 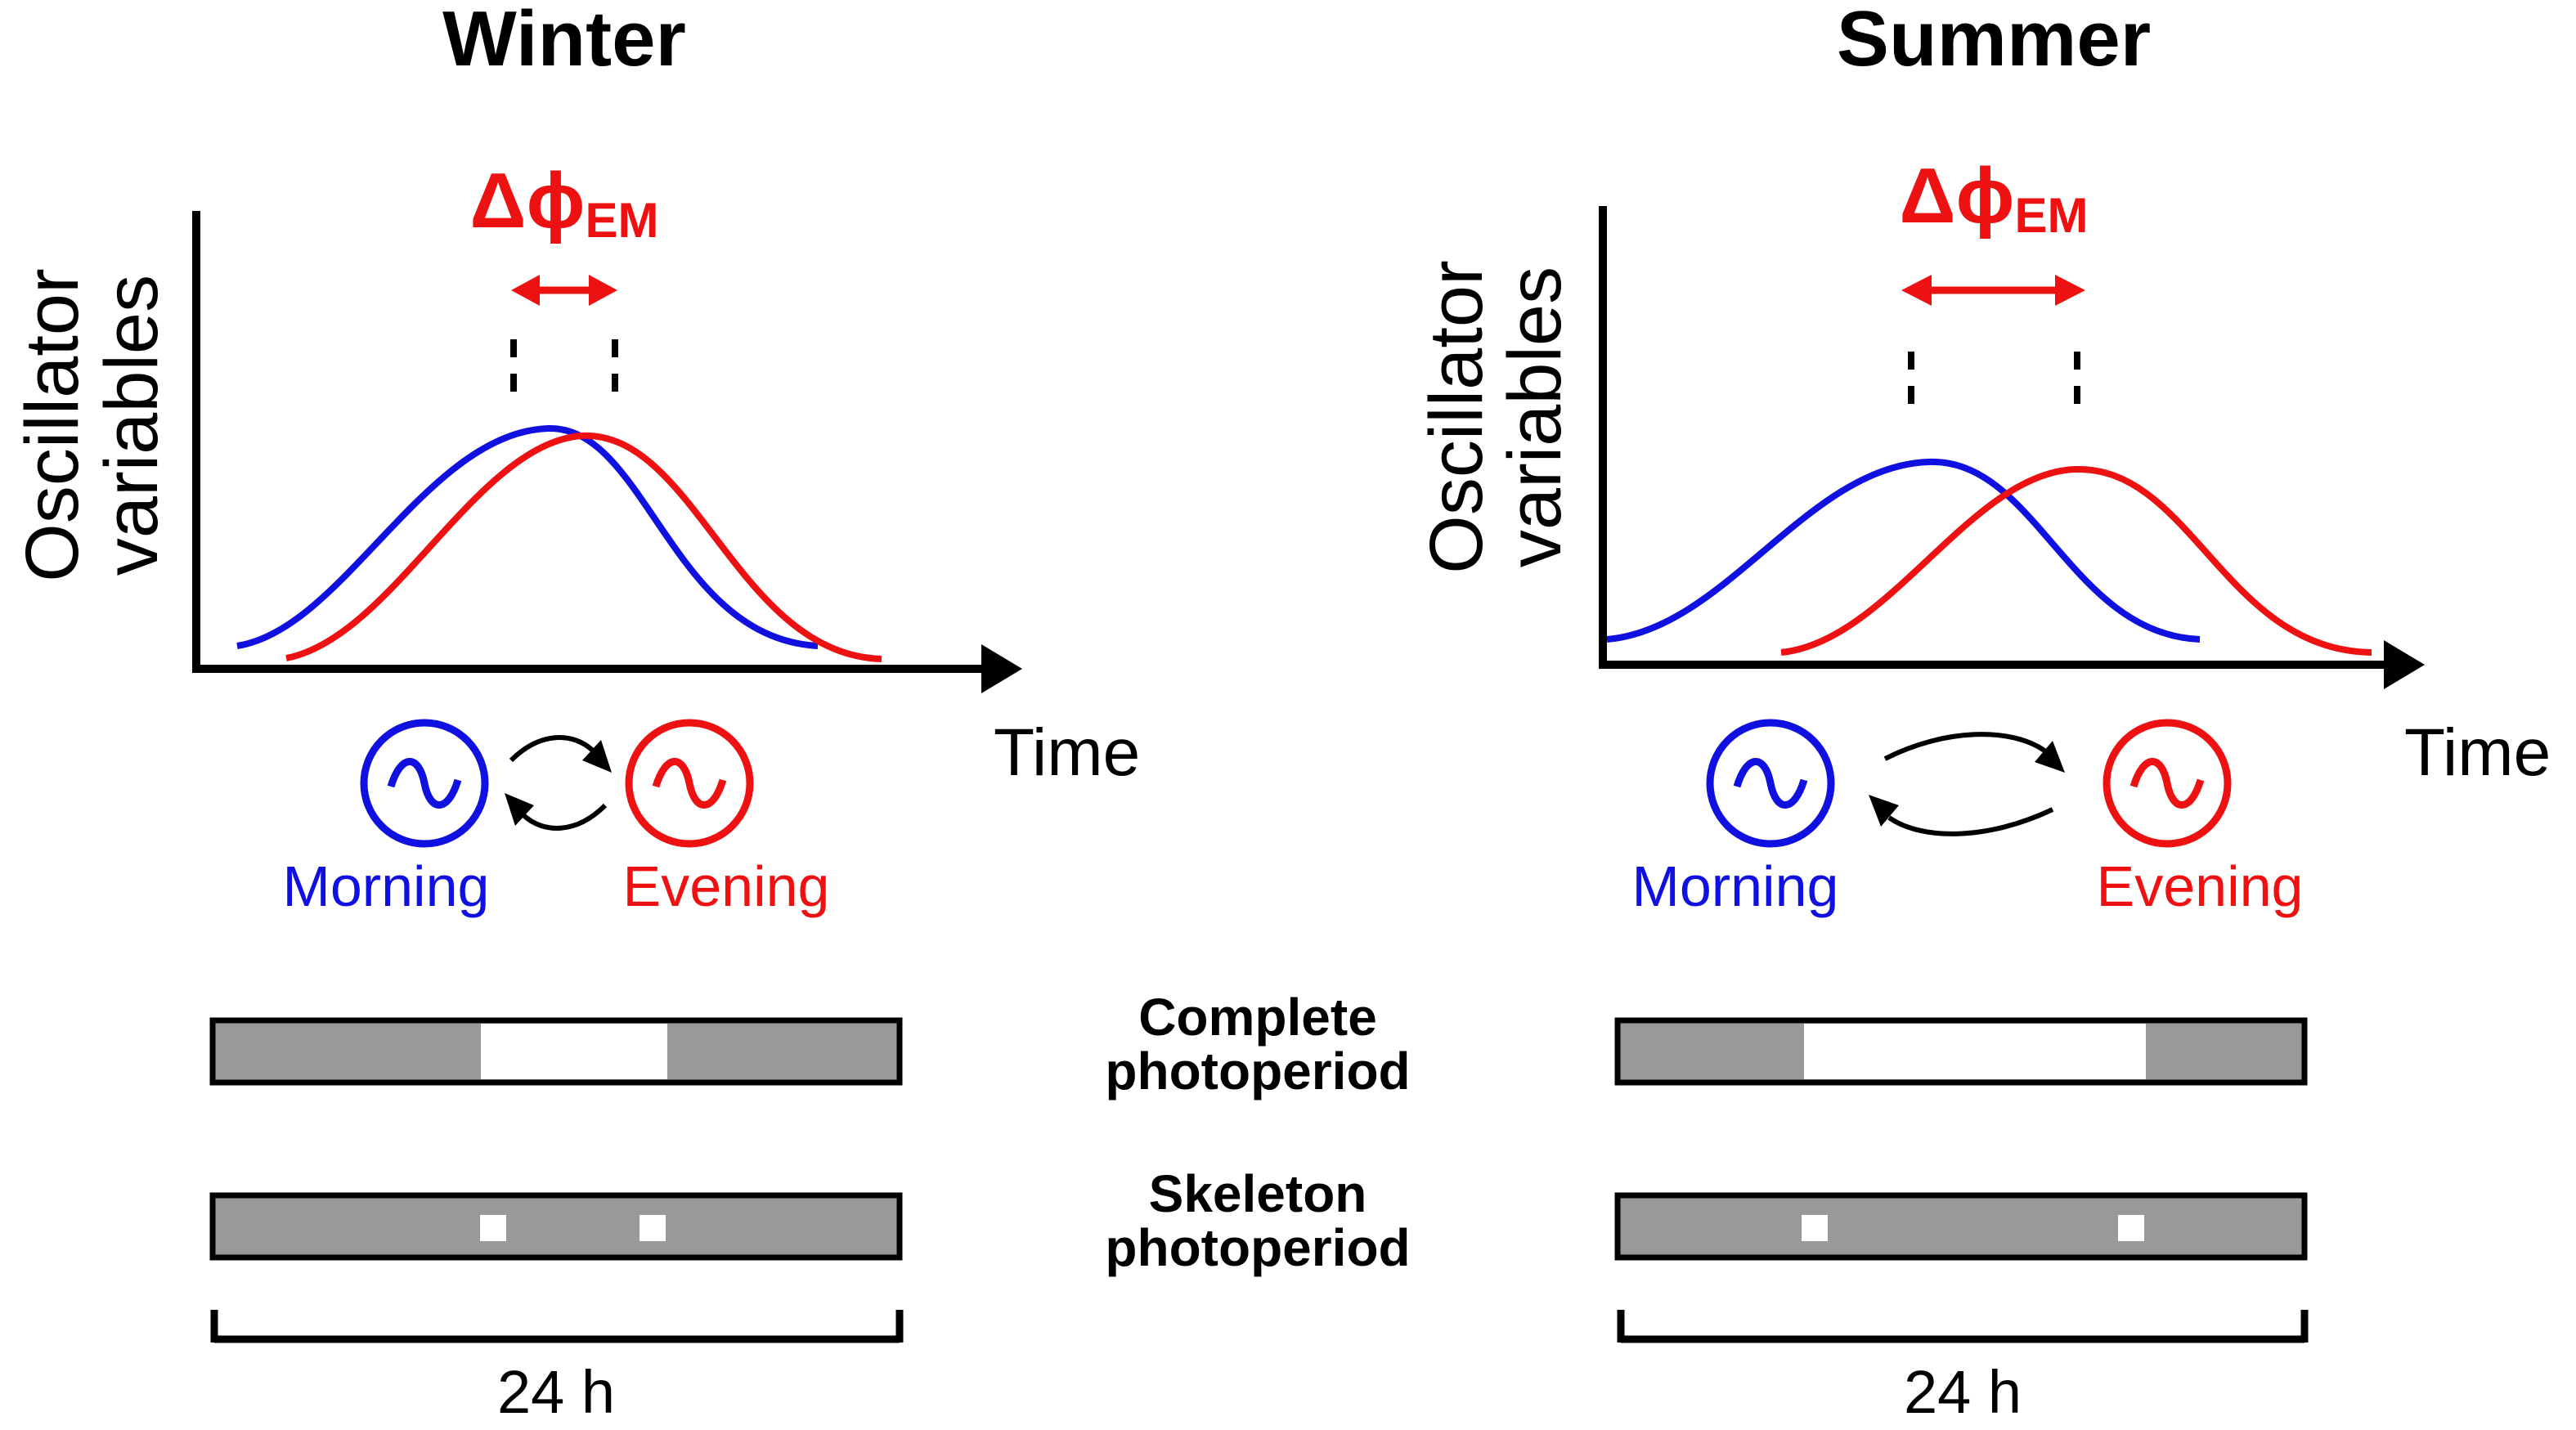 I want to click on summer-24h-scale-bar, so click(x=1963, y=1327).